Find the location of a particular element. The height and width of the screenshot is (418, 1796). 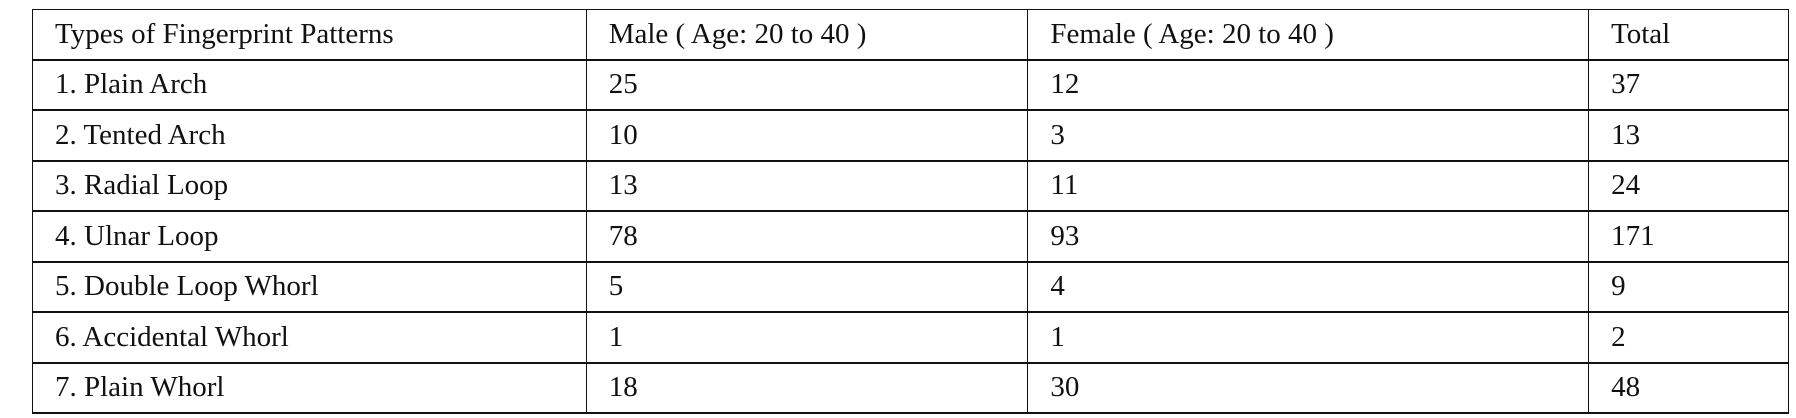

cell-pattern-type: 2. Tented Arch is located at coordinates (309, 135).